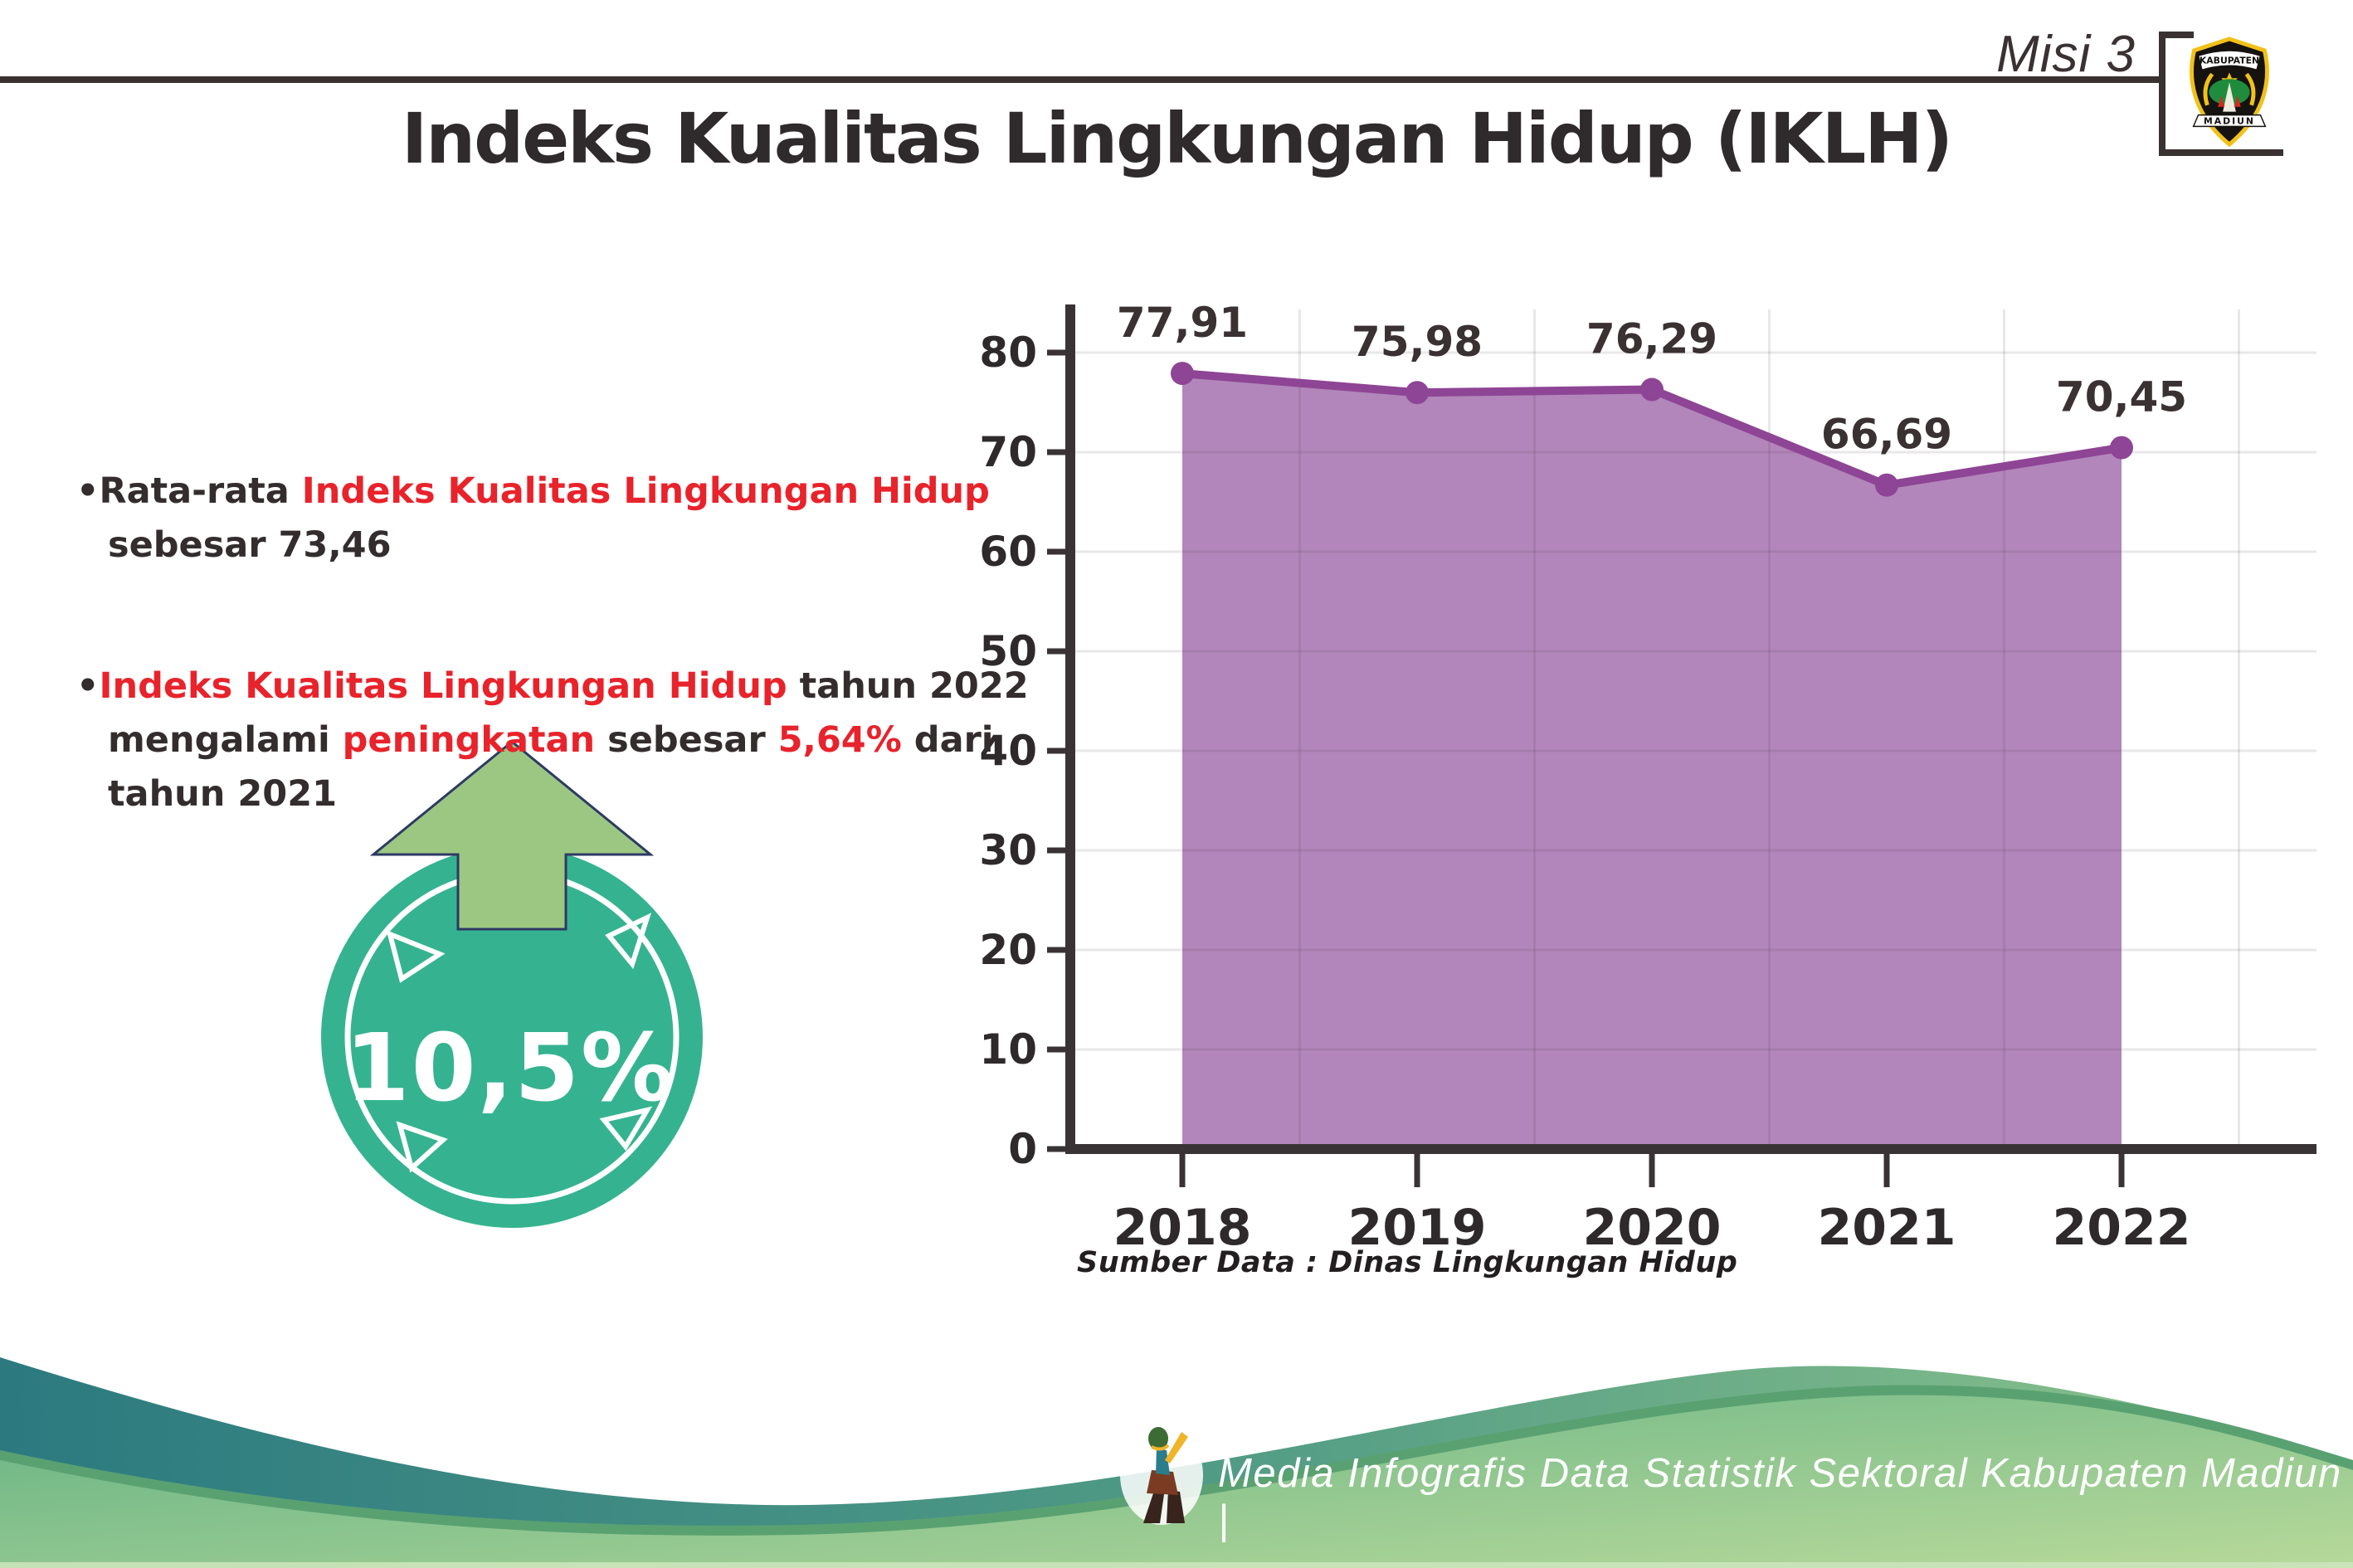 The width and height of the screenshot is (2353, 1568). Describe the element at coordinates (1182, 323) in the screenshot. I see `data-label: 77,91` at that location.